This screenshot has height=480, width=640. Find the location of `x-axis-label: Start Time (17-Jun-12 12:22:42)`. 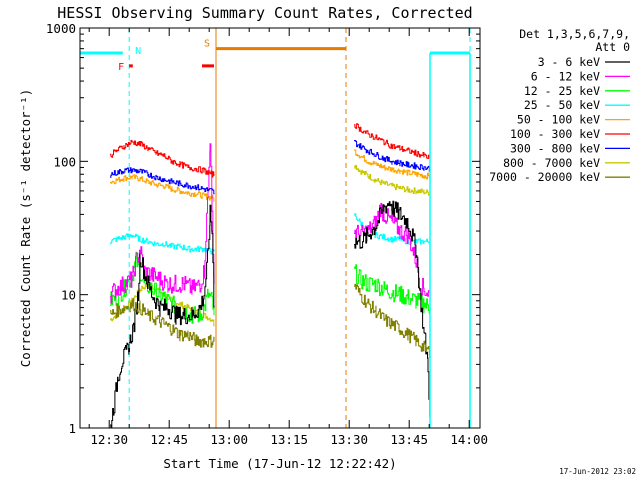

x-axis-label: Start Time (17-Jun-12 12:22:42) is located at coordinates (279, 463).